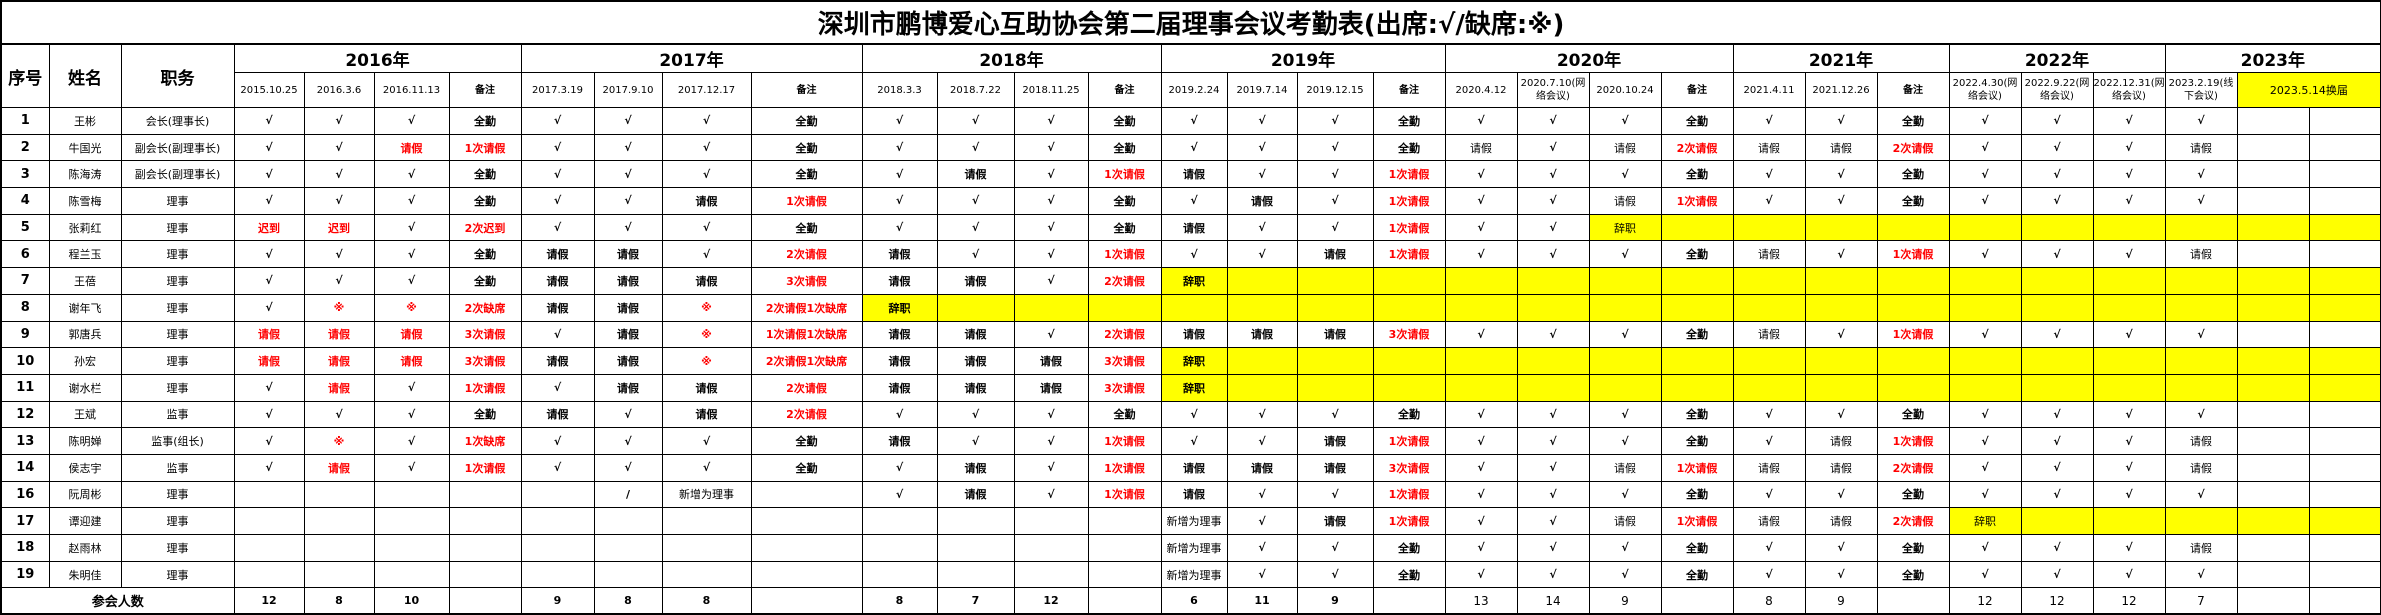  What do you see at coordinates (1985, 521) in the screenshot?
I see `attendance-cell: 辞职` at bounding box center [1985, 521].